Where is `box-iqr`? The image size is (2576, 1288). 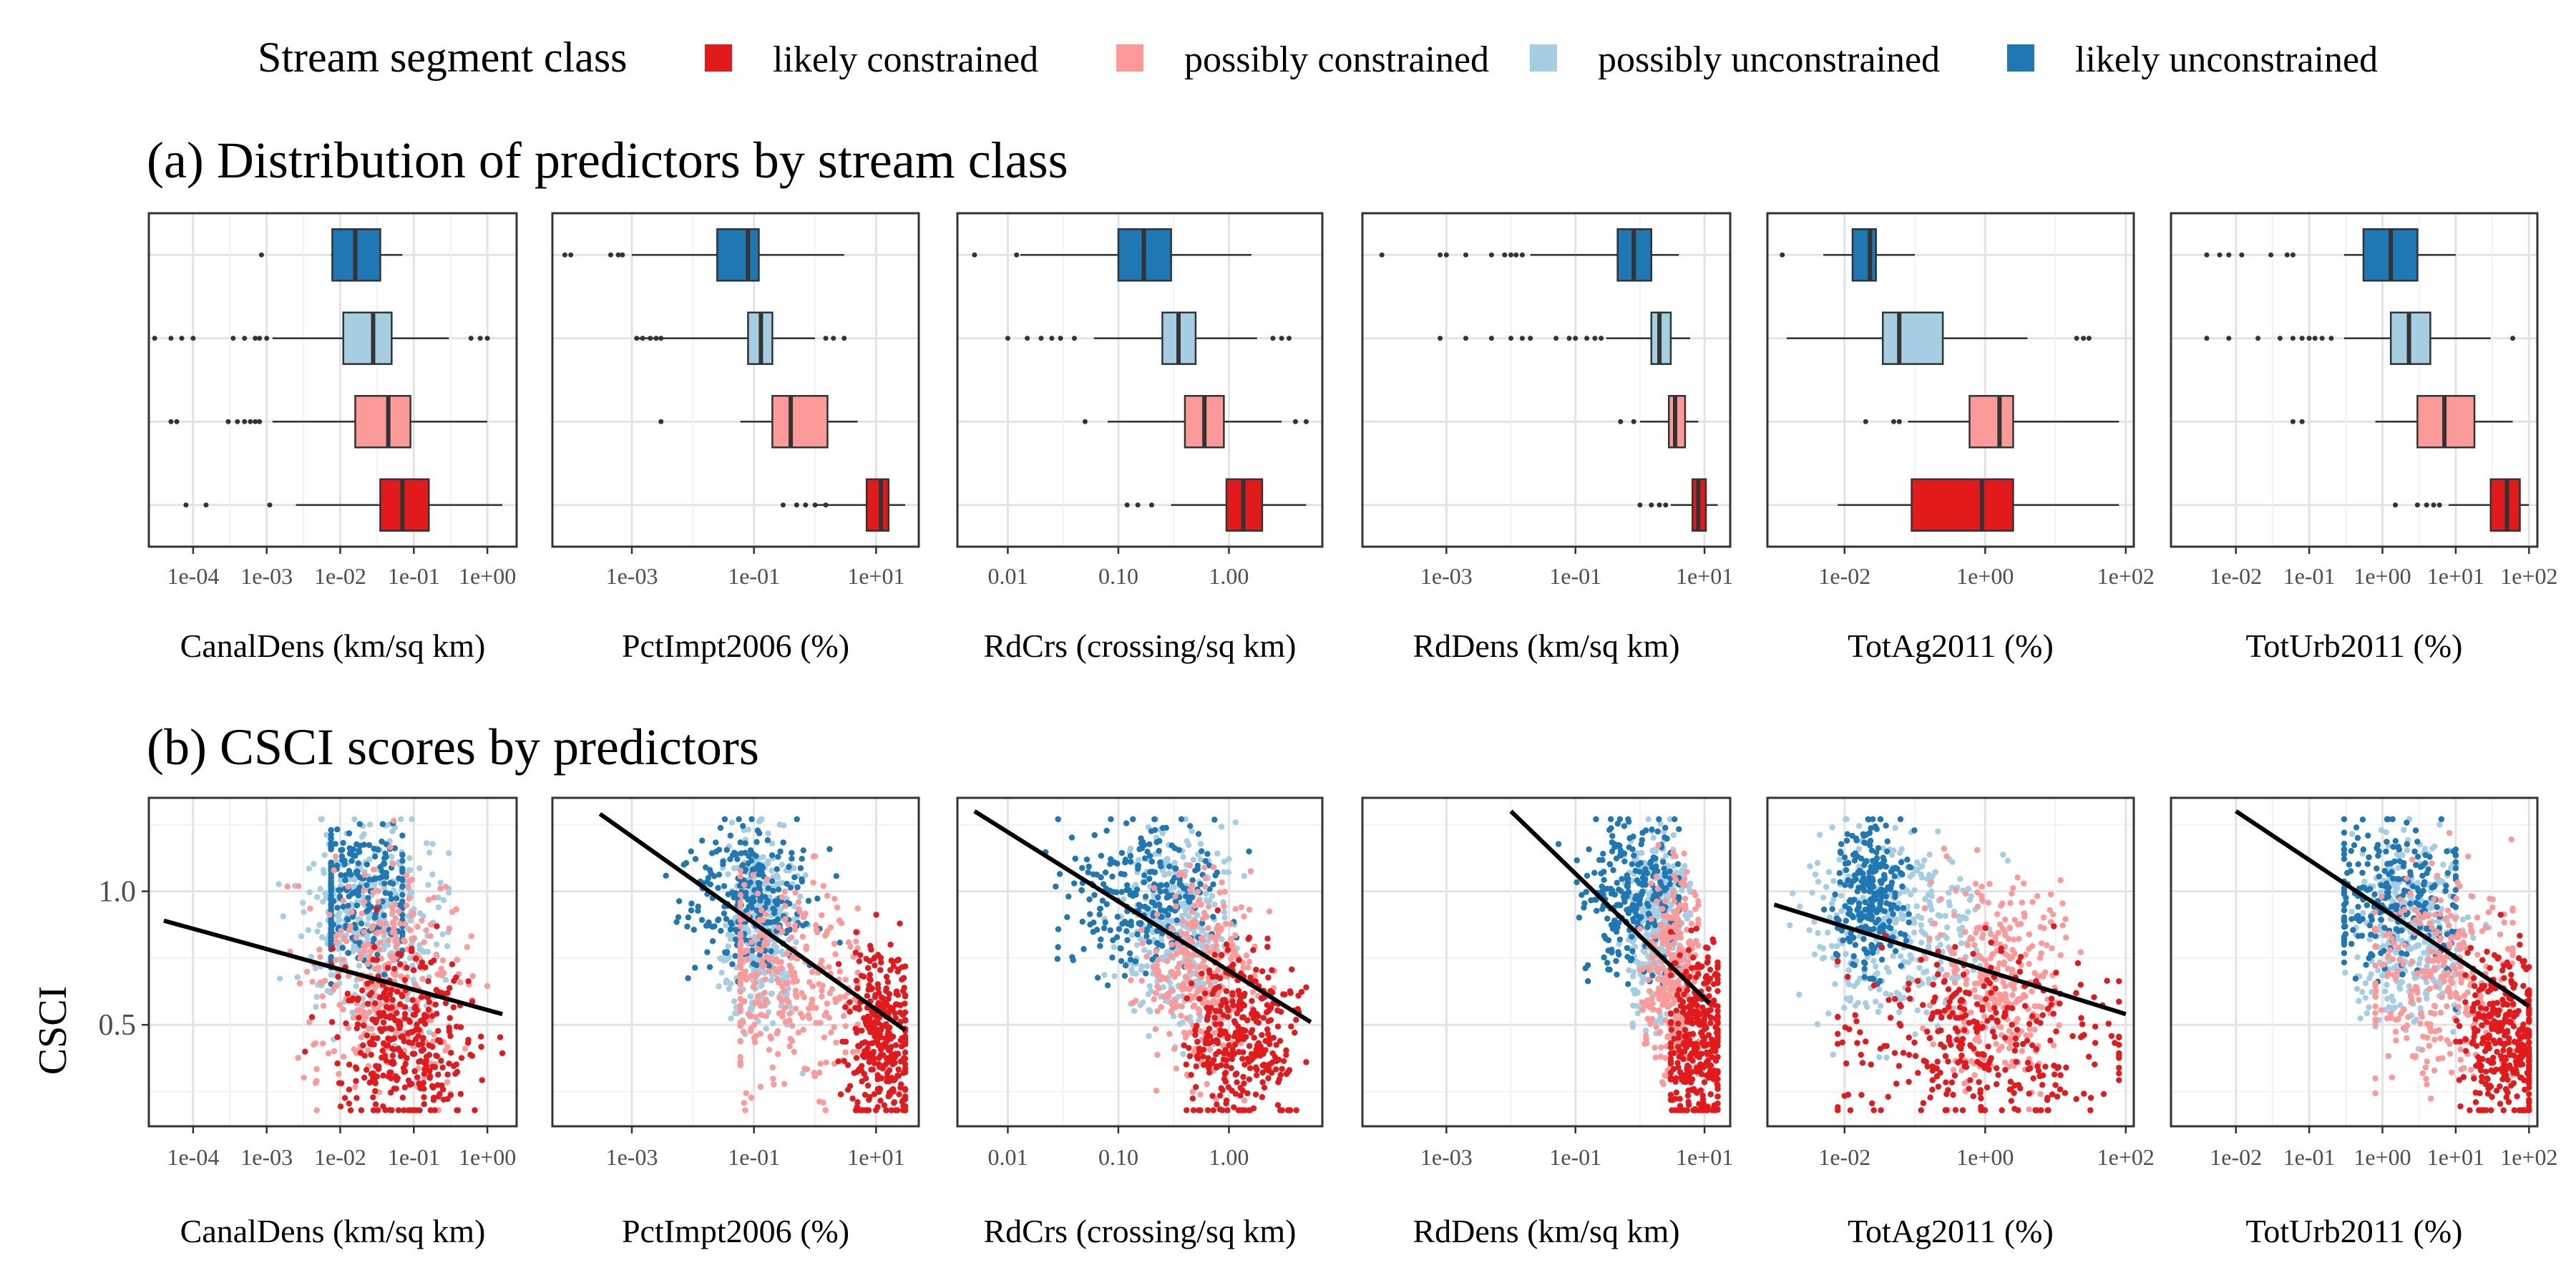 box-iqr is located at coordinates (367, 338).